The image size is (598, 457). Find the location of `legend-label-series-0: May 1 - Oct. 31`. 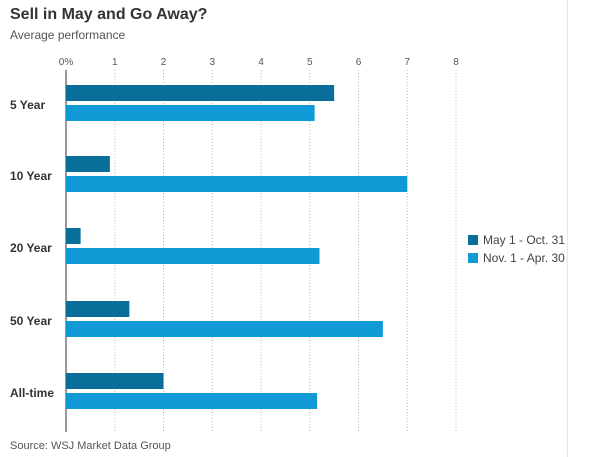

legend-label-series-0: May 1 - Oct. 31 is located at coordinates (524, 240).